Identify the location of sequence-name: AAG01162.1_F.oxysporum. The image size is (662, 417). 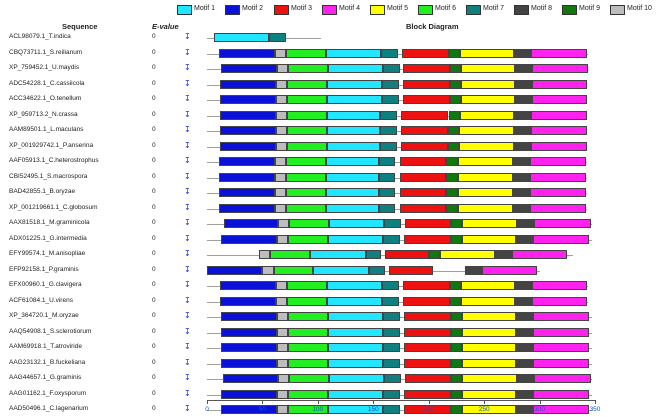
(48, 393).